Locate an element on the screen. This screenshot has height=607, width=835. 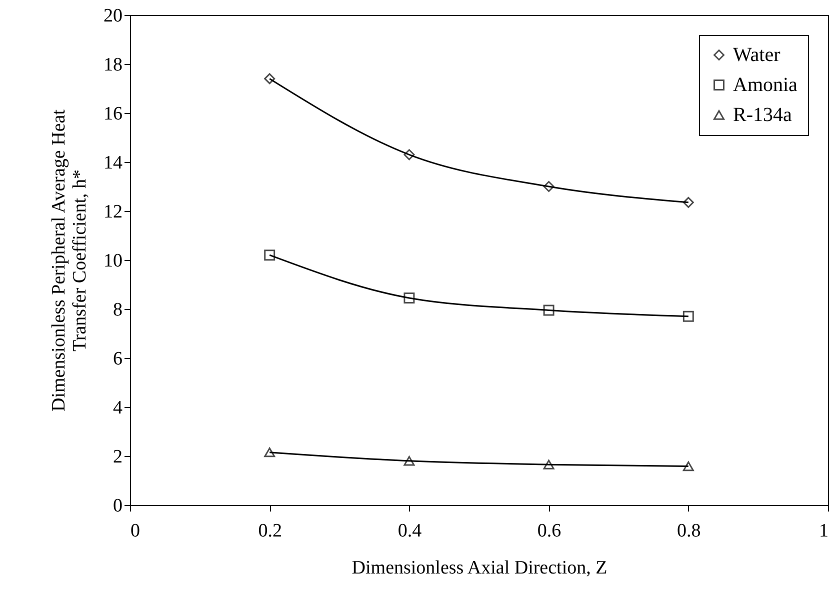
x-axis-title: Dimensionless Axial Direction, Z is located at coordinates (480, 568).